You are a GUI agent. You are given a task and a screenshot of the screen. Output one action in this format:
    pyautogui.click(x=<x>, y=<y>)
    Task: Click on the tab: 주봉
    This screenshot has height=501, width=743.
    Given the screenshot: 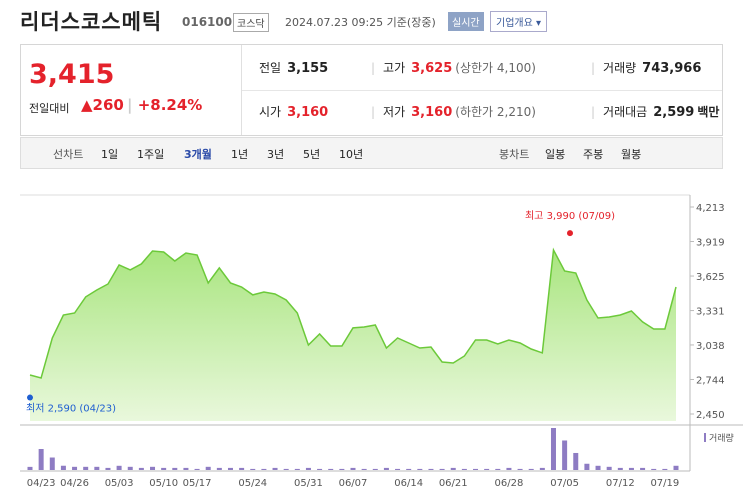 What is the action you would take?
    pyautogui.click(x=593, y=154)
    